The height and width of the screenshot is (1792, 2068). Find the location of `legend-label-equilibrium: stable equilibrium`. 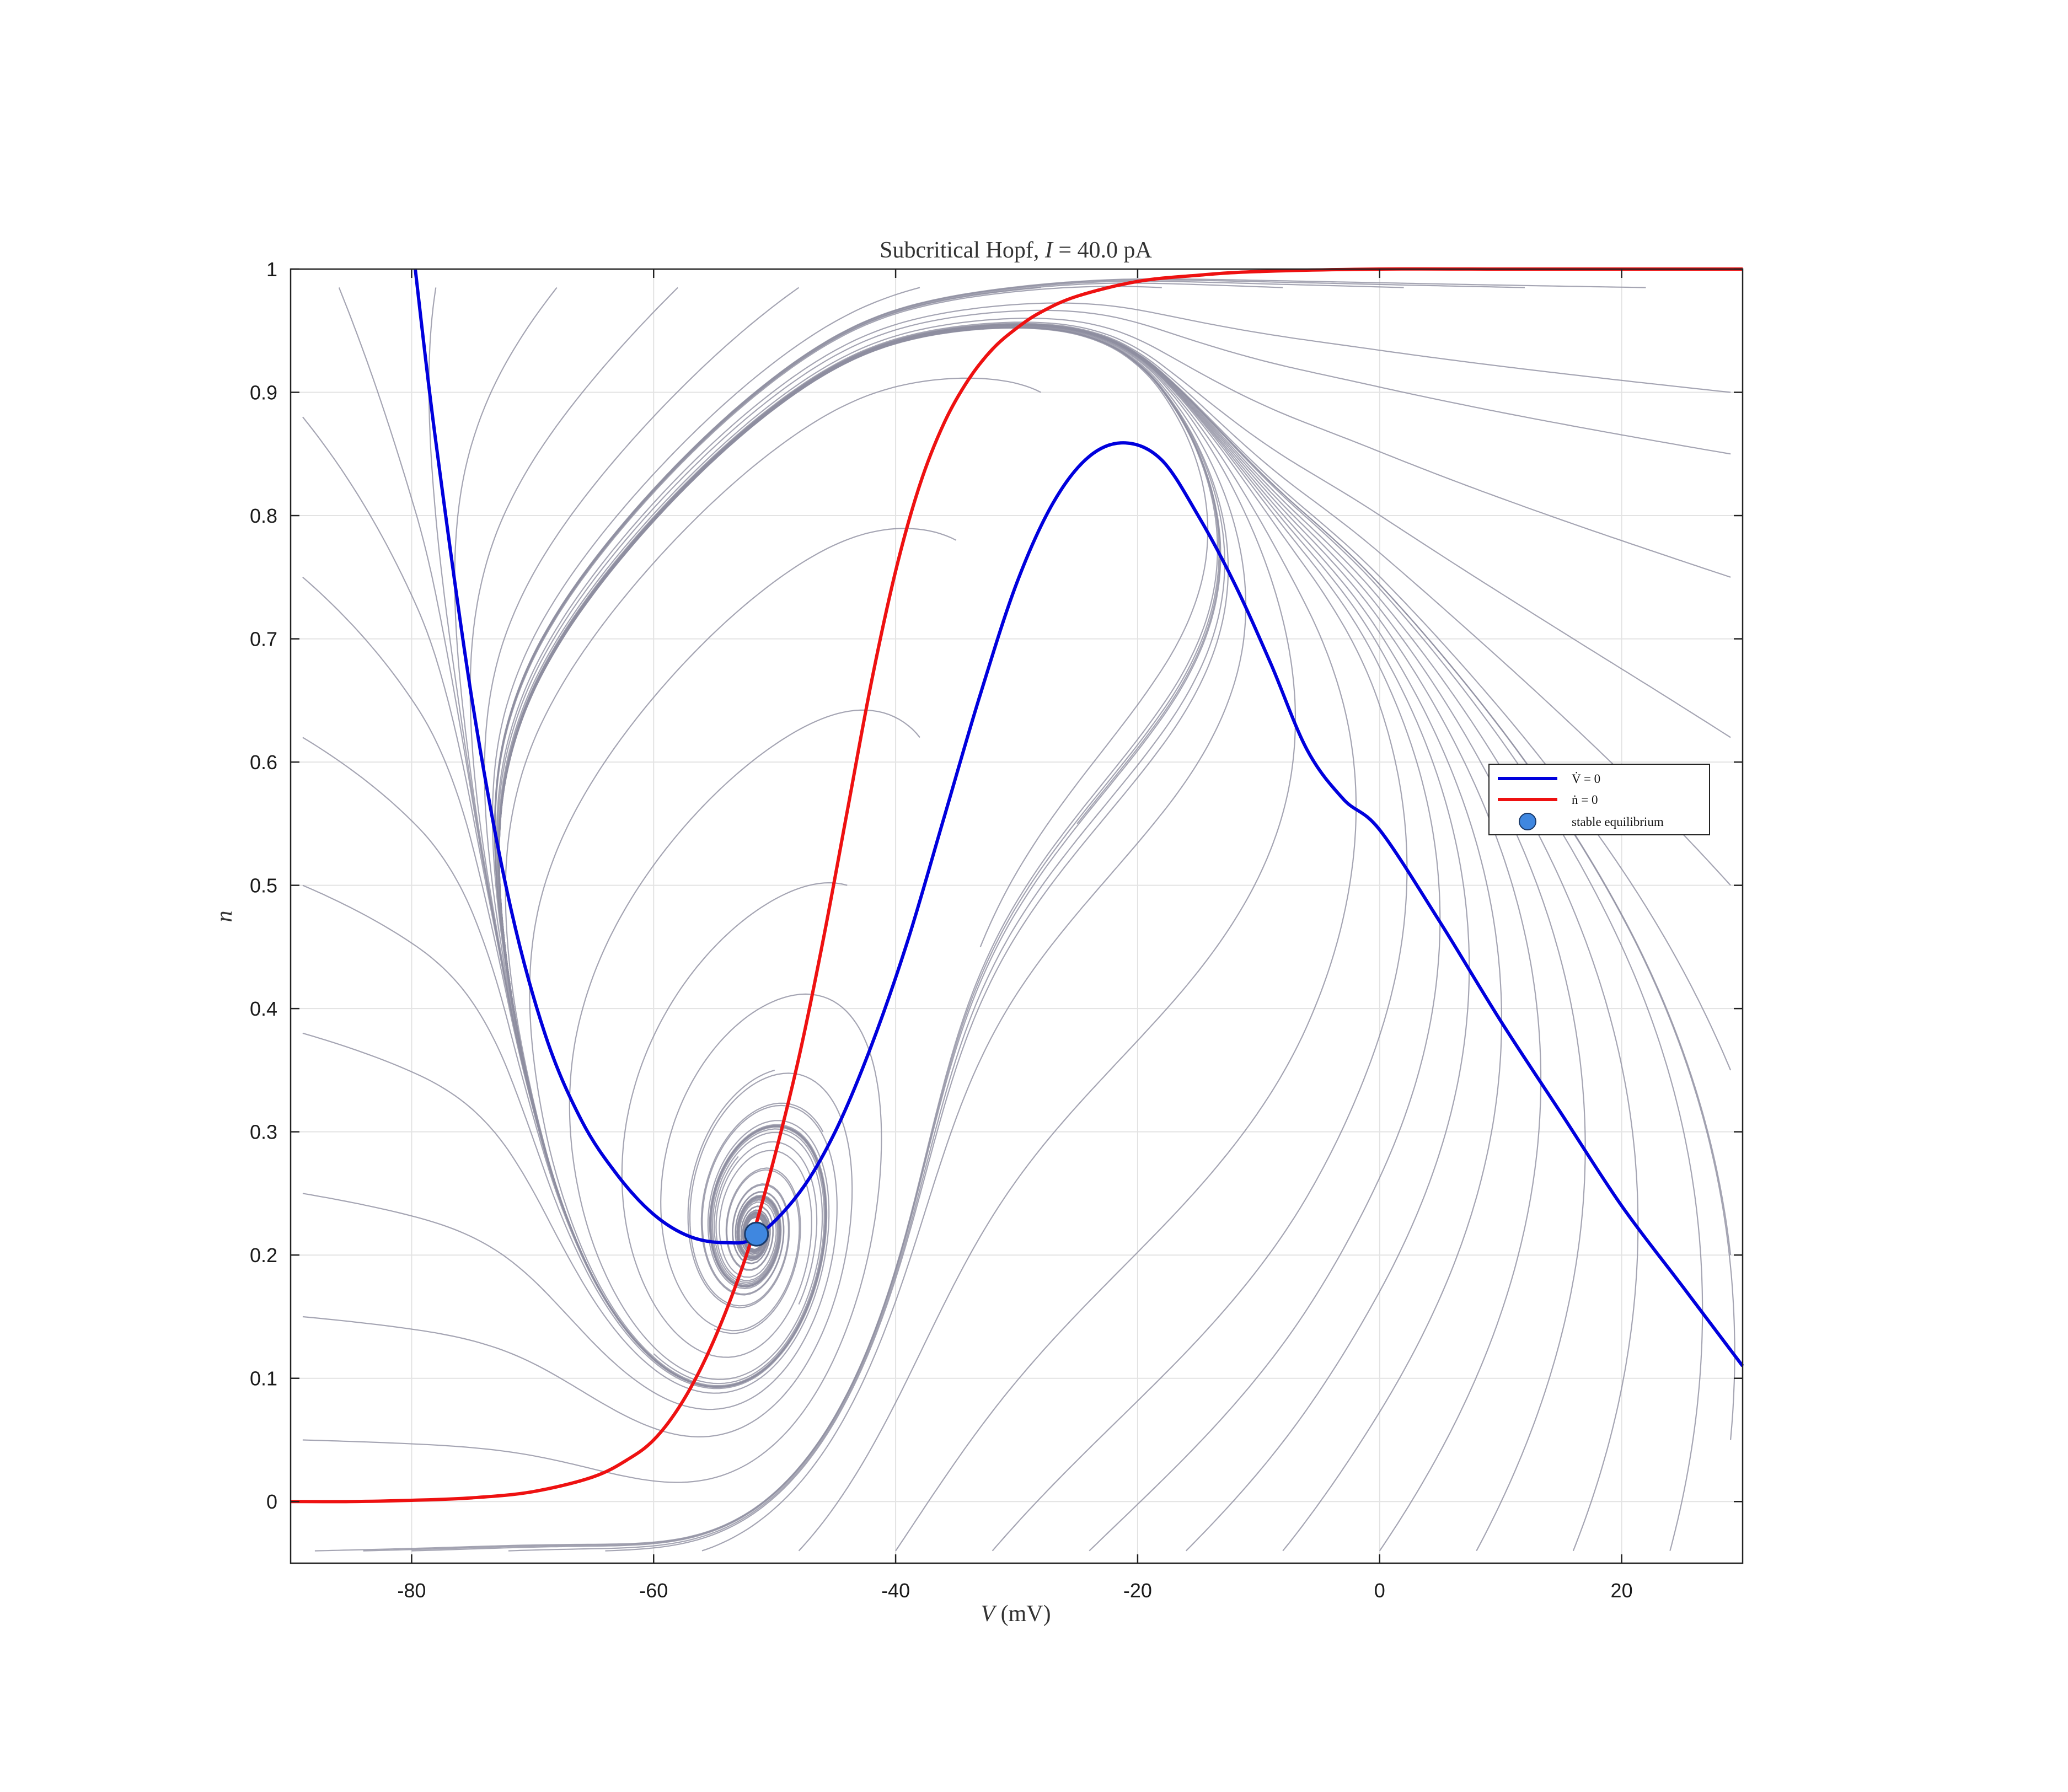

legend-label-equilibrium: stable equilibrium is located at coordinates (1618, 822).